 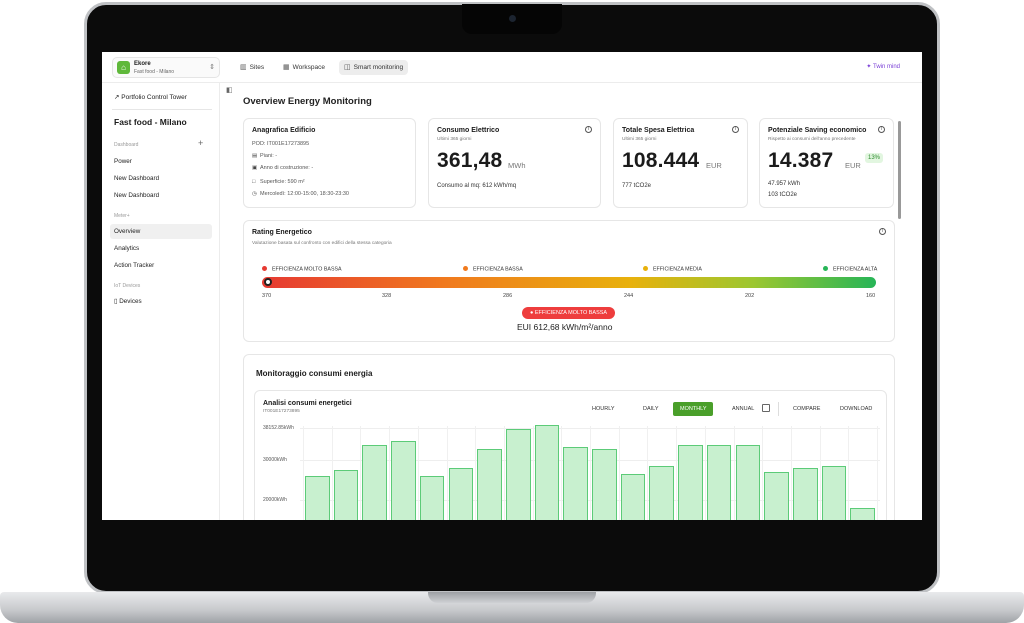 What do you see at coordinates (493, 269) in the screenshot?
I see `legend-low: EFFICIENZA BASSA` at bounding box center [493, 269].